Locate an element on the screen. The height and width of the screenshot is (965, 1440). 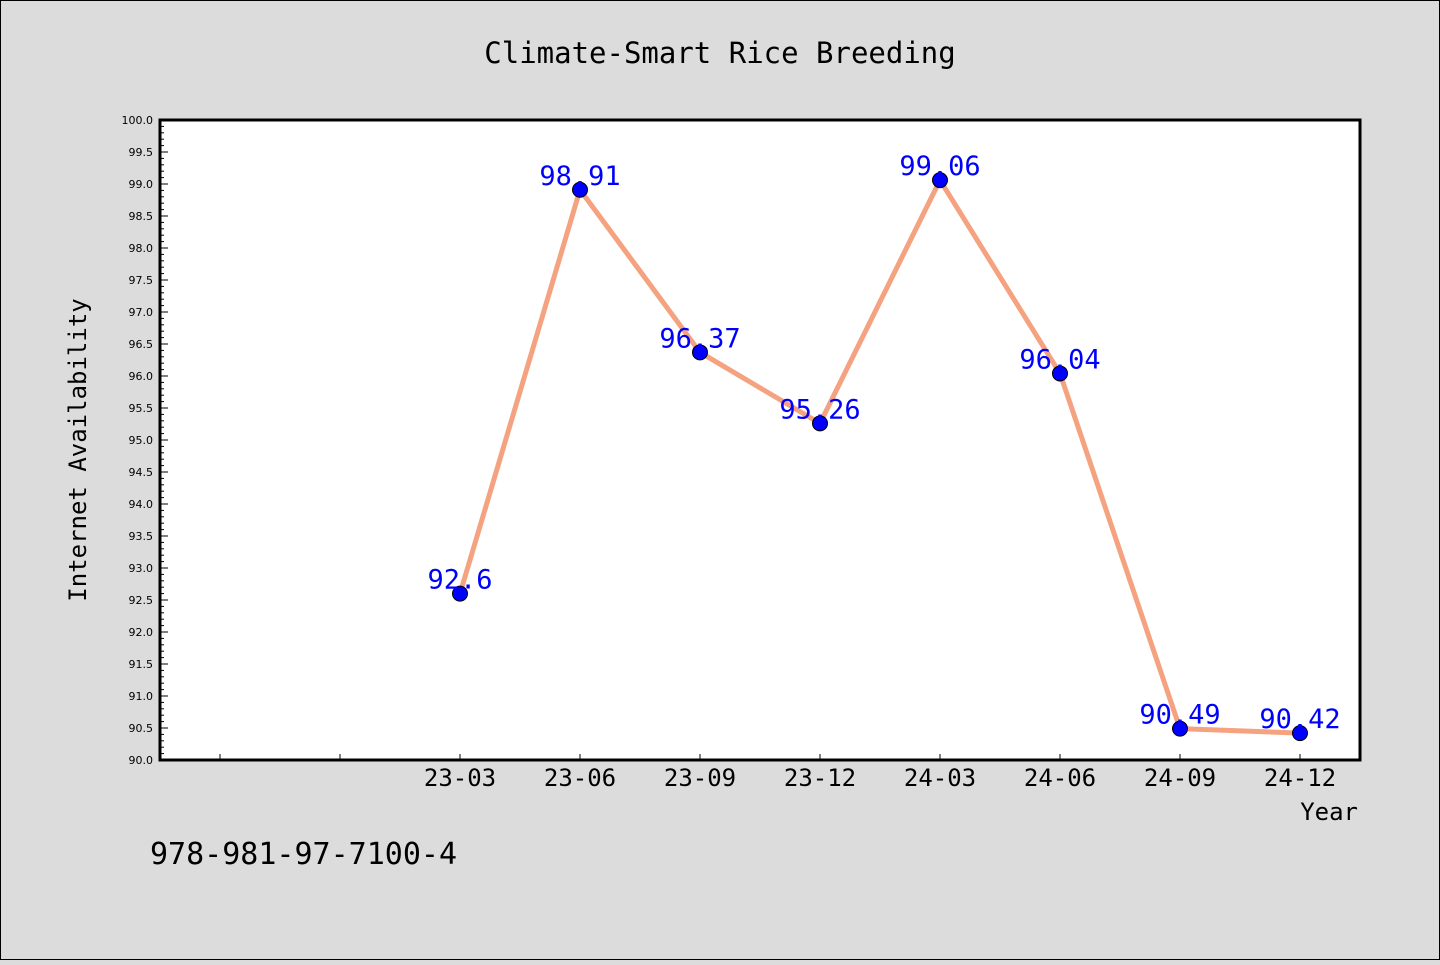
y-tick-label: 97.0 is located at coordinates (141, 312).